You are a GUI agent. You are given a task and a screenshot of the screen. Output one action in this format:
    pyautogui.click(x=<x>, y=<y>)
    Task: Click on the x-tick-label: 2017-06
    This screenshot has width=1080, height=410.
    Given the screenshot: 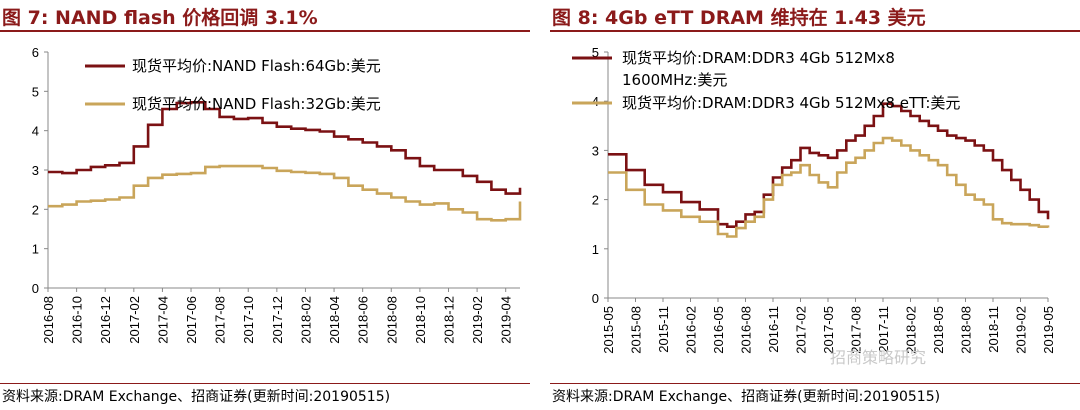 What is the action you would take?
    pyautogui.click(x=191, y=320)
    